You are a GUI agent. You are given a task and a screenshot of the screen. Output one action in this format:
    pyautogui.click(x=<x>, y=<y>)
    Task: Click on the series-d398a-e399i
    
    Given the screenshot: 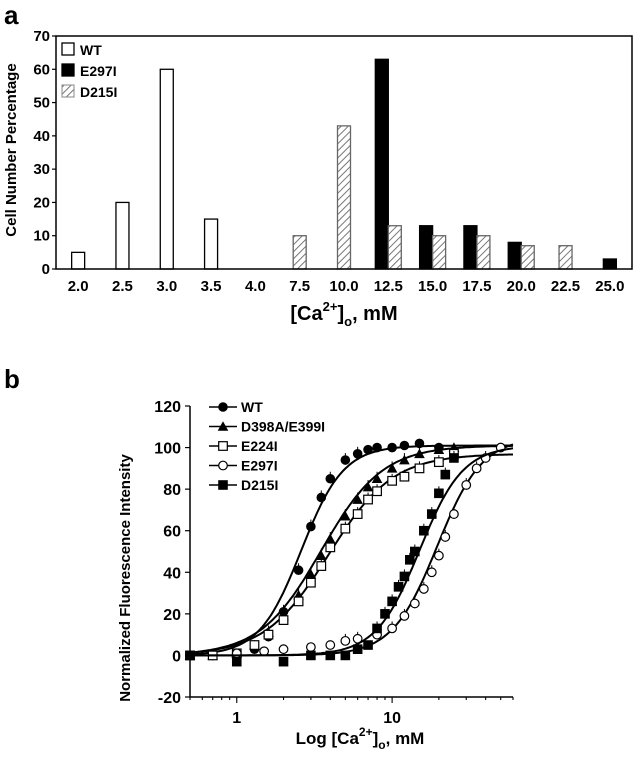 What is the action you would take?
    pyautogui.click(x=348, y=551)
    